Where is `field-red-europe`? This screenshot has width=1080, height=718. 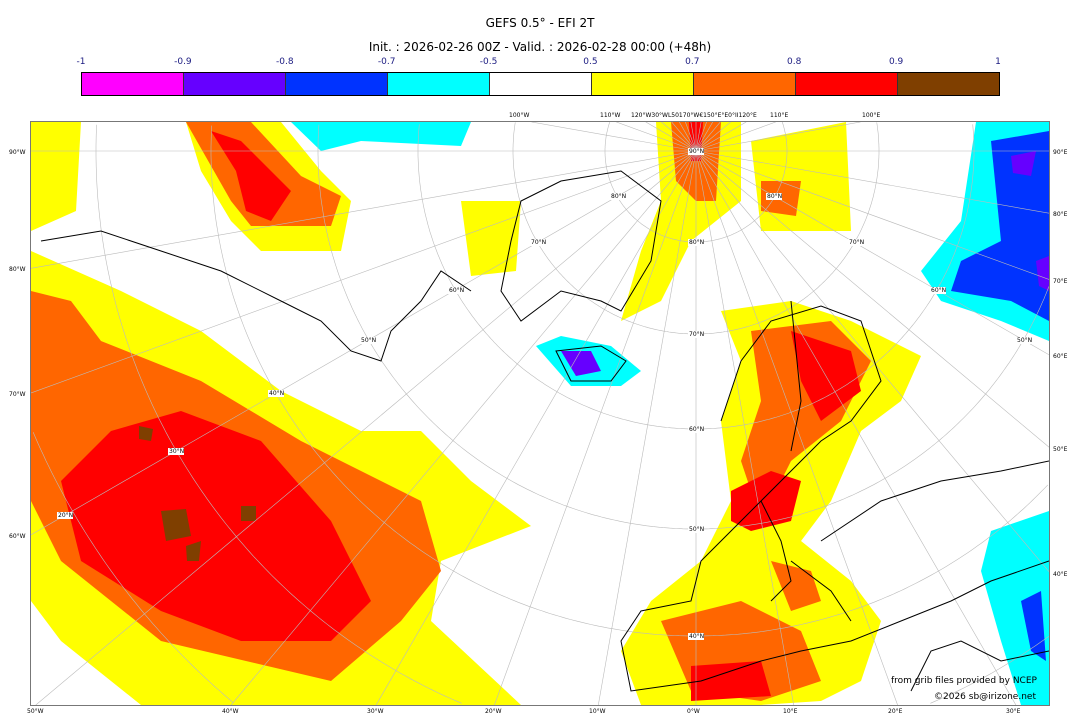 field-red-europe is located at coordinates (776, 516).